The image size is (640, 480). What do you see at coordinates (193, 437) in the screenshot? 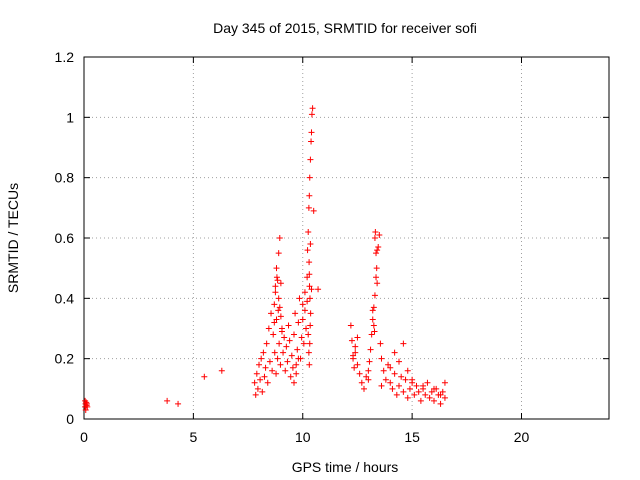
I see `x-tick-label: 5` at bounding box center [193, 437].